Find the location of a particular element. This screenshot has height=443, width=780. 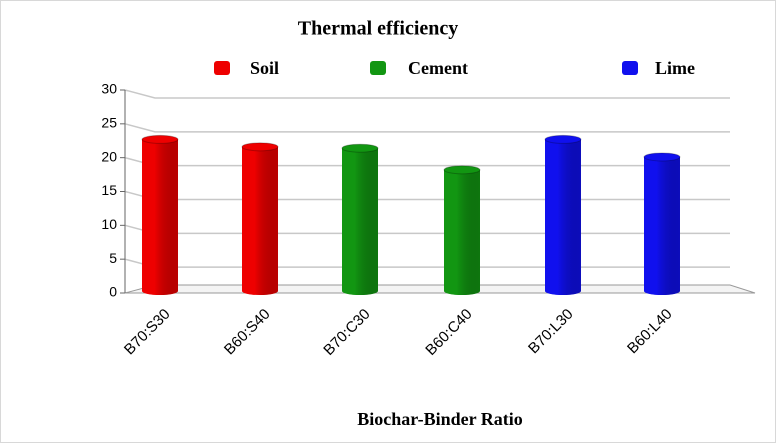

y-tick-label: 0 is located at coordinates (113, 292).